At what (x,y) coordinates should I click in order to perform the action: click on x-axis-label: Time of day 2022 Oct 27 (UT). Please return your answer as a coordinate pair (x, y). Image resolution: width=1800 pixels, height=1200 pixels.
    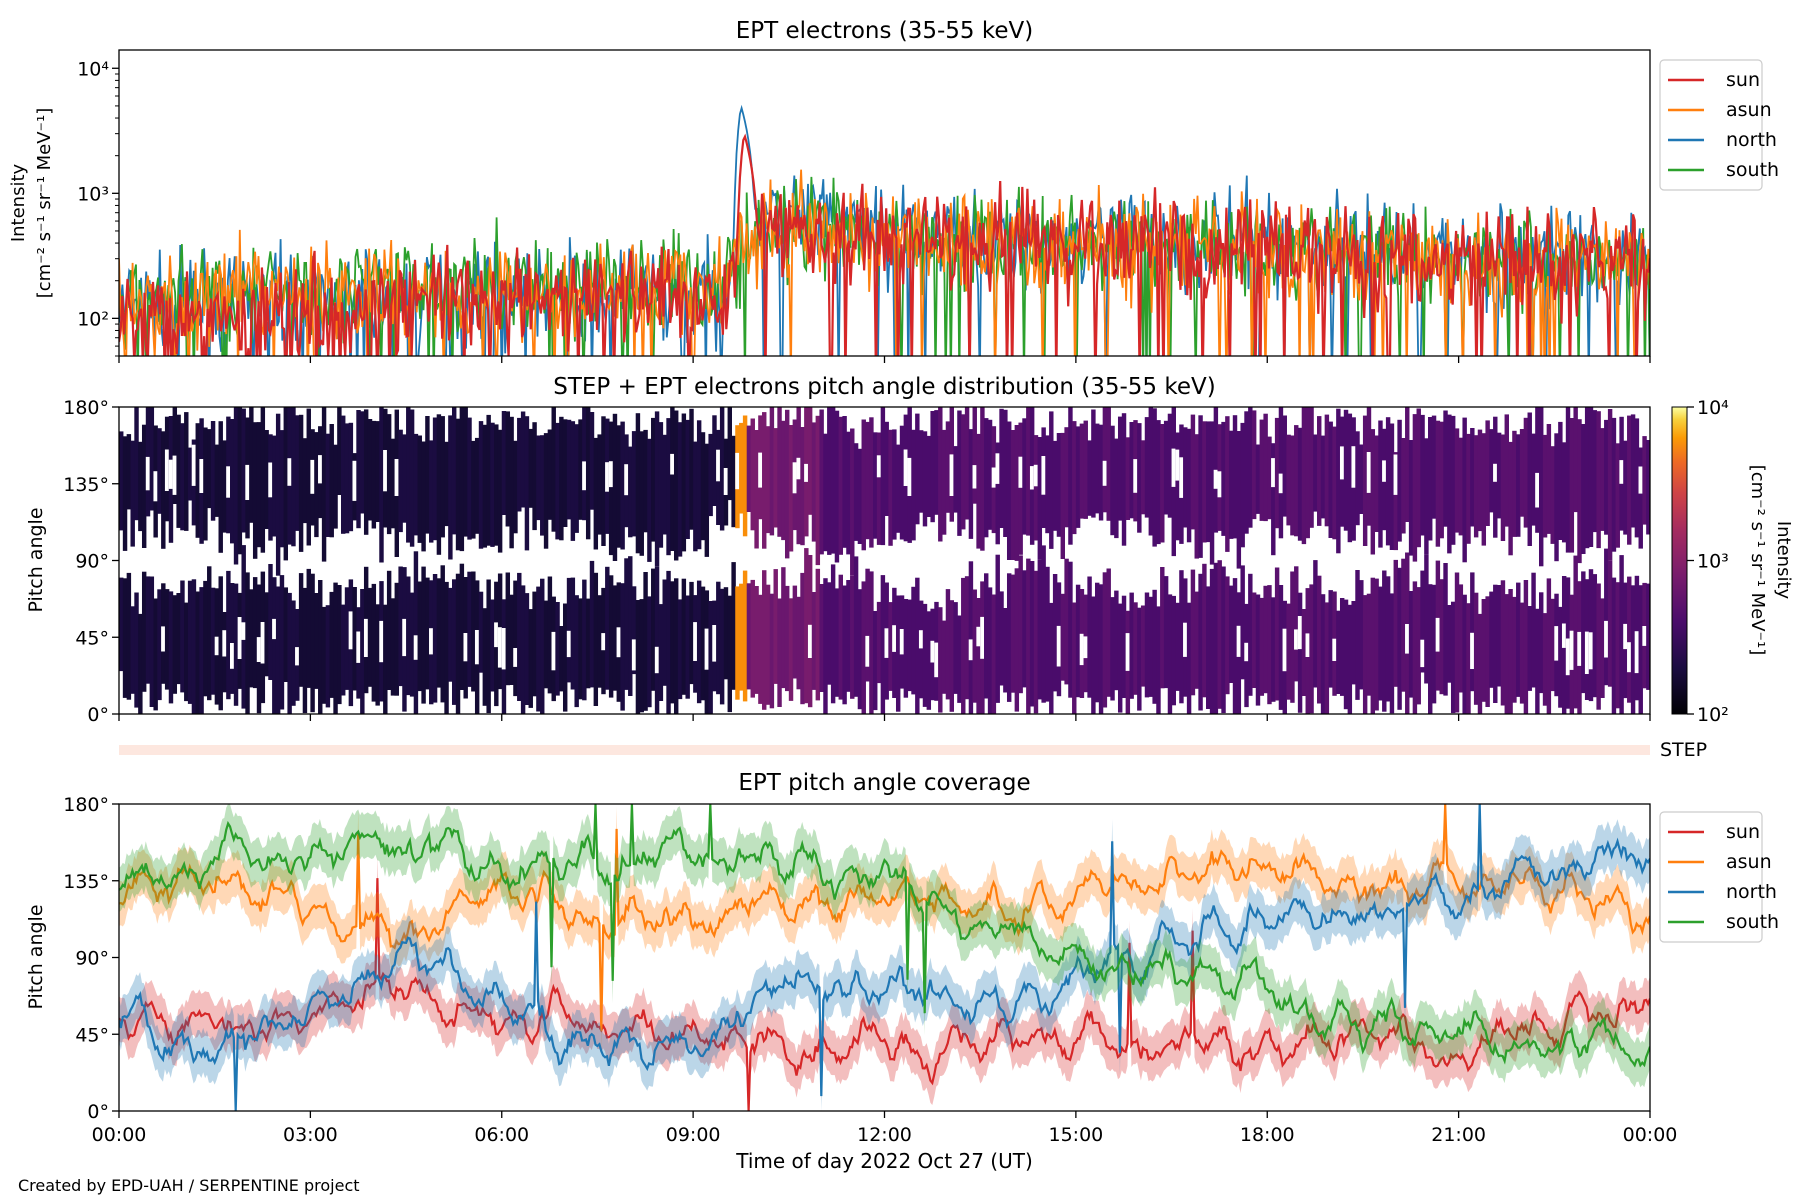
    Looking at the image, I should click on (884, 1161).